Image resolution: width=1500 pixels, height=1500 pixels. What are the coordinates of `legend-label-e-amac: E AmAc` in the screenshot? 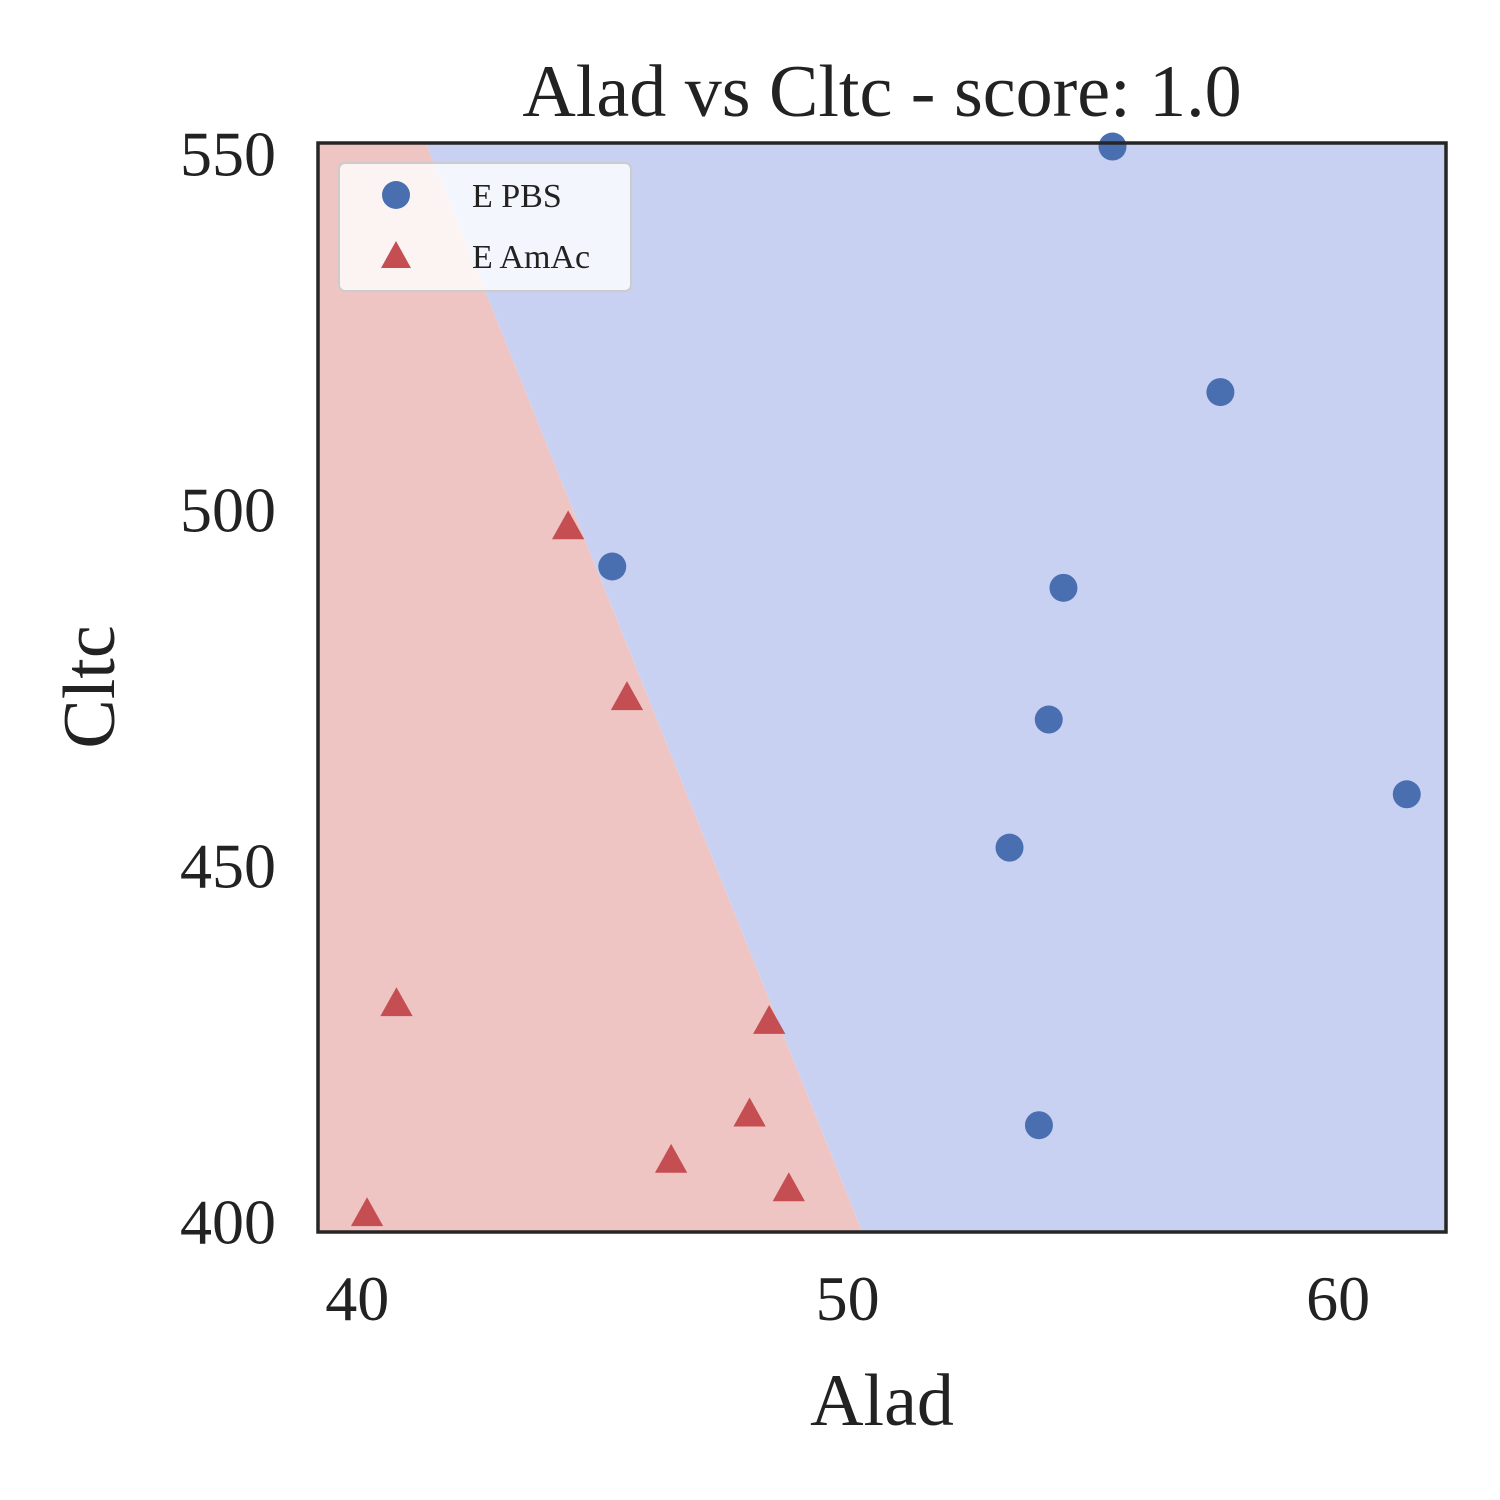 It's located at (531, 257).